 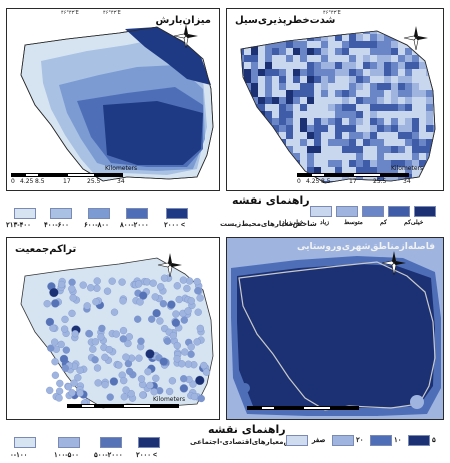 I want to click on scale-unit: Kilometers, so click(x=169, y=399).